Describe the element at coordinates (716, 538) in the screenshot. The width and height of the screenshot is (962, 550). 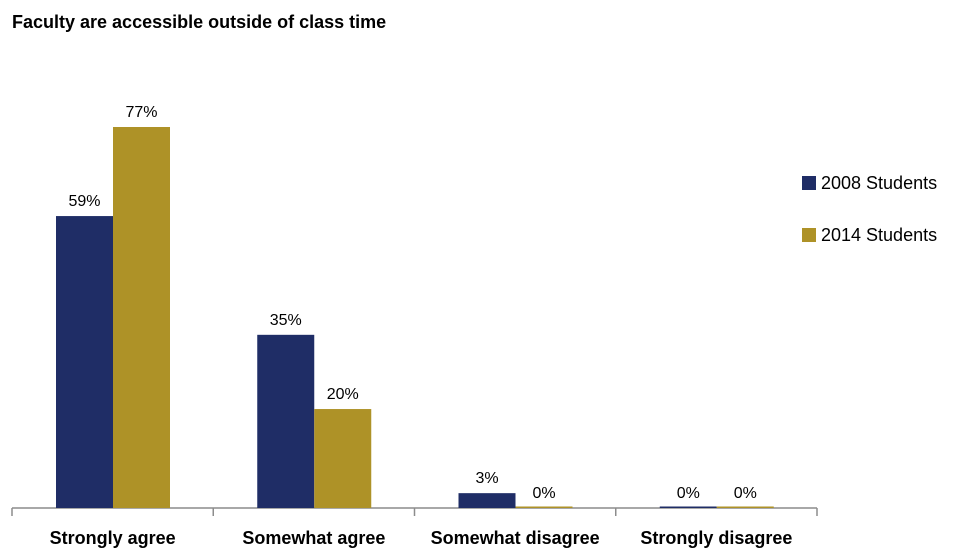
I see `category-label: Strongly disagree` at that location.